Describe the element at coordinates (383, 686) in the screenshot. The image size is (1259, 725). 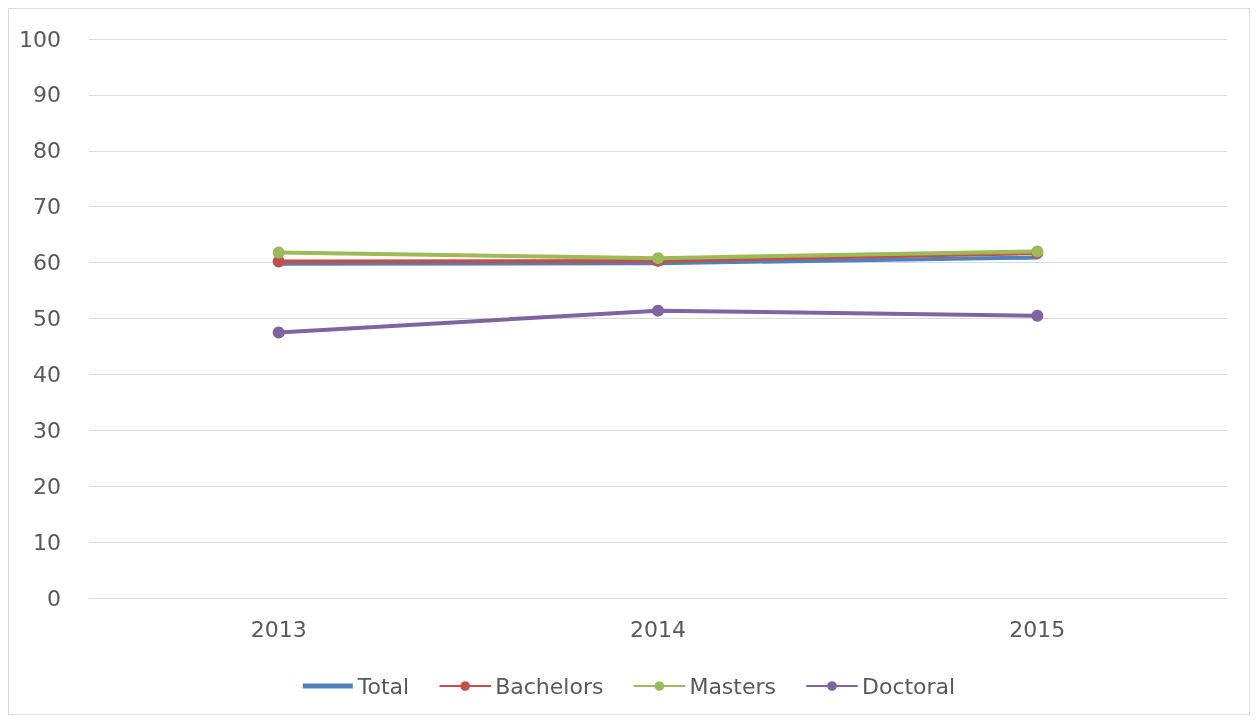
I see `legend-label: Total` at that location.